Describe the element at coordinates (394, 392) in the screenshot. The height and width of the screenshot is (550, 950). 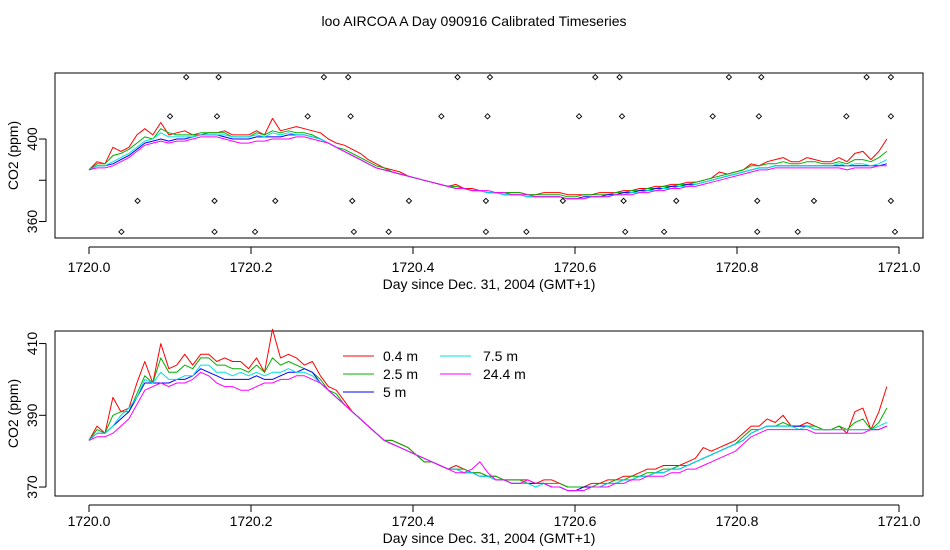
I see `legend-label: 5 m` at that location.